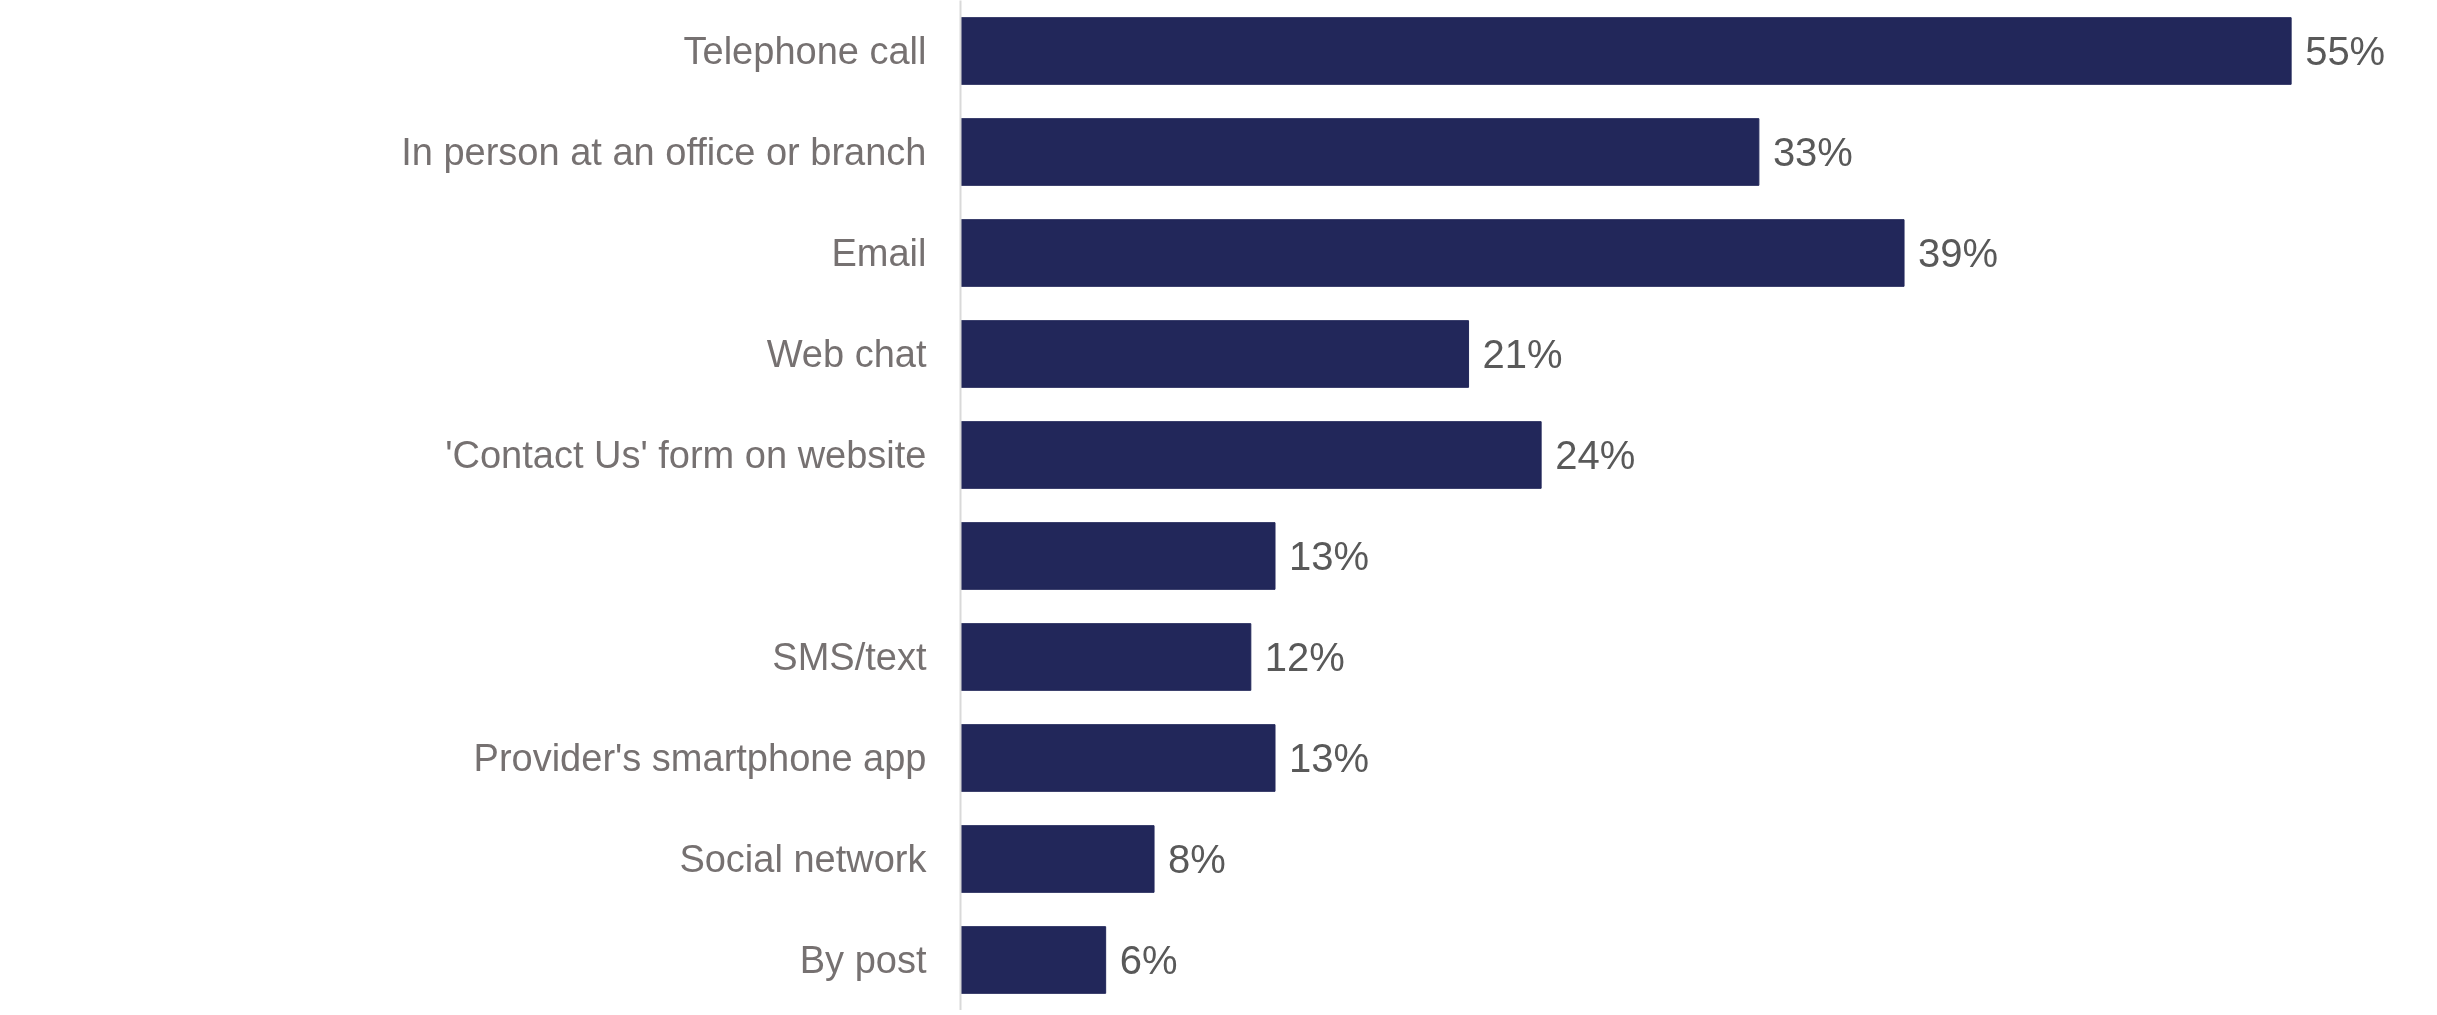  I want to click on y-tick-label: Social network, so click(803, 859).